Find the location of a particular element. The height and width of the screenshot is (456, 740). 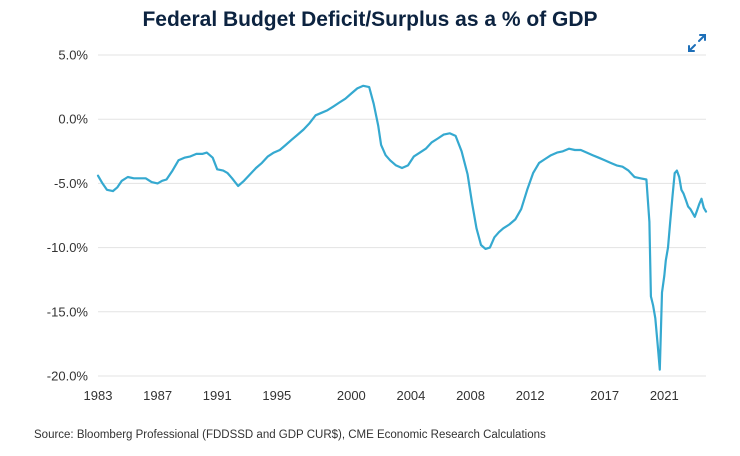

y-tick-label: -15.0% is located at coordinates (68, 311).